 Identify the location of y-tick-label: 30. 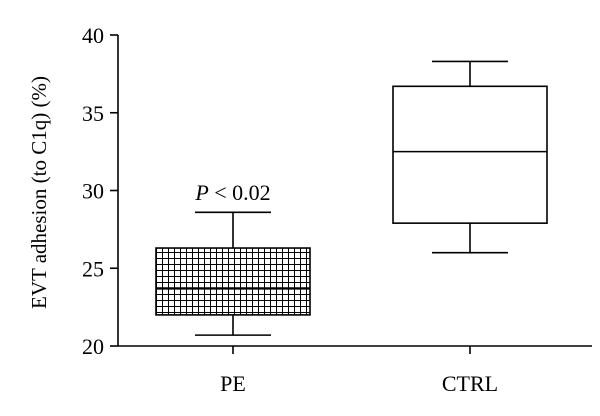
(93, 191).